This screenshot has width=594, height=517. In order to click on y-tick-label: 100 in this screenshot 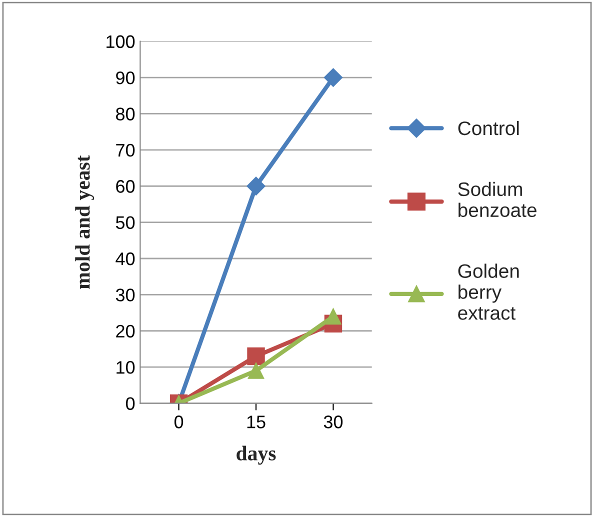, I will do `click(120, 41)`.